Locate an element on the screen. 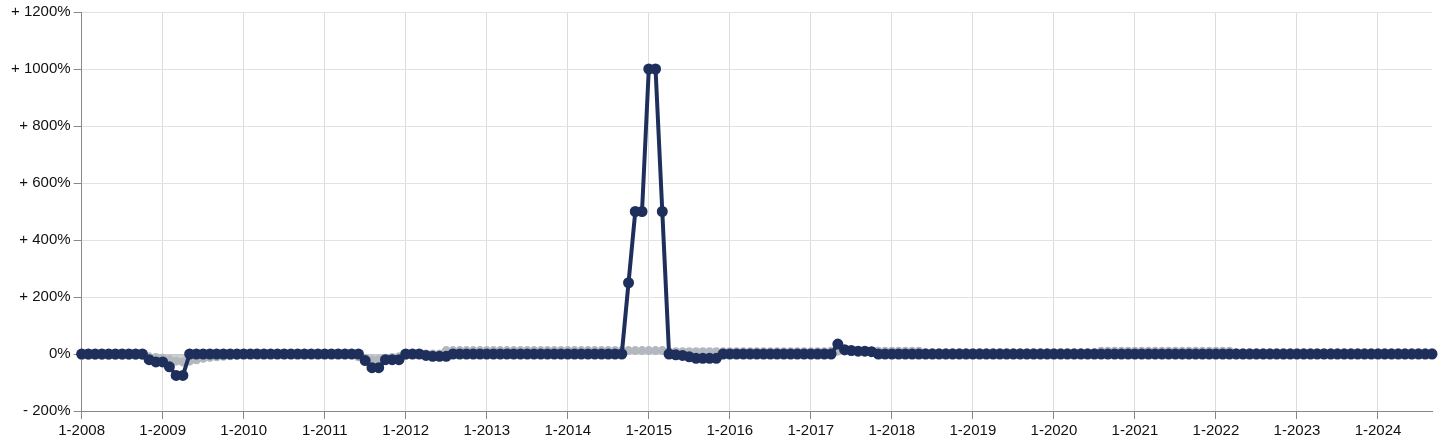  x-tick-label: 1-2024 is located at coordinates (1378, 430).